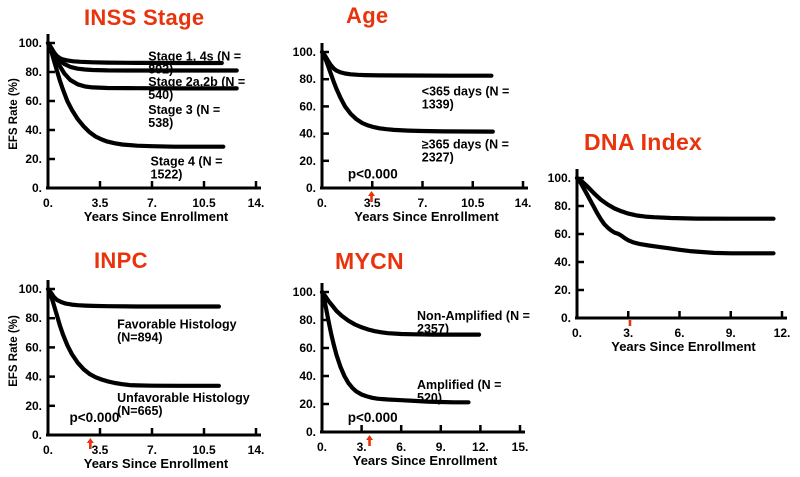  What do you see at coordinates (395, 347) in the screenshot?
I see `curve-amplified` at bounding box center [395, 347].